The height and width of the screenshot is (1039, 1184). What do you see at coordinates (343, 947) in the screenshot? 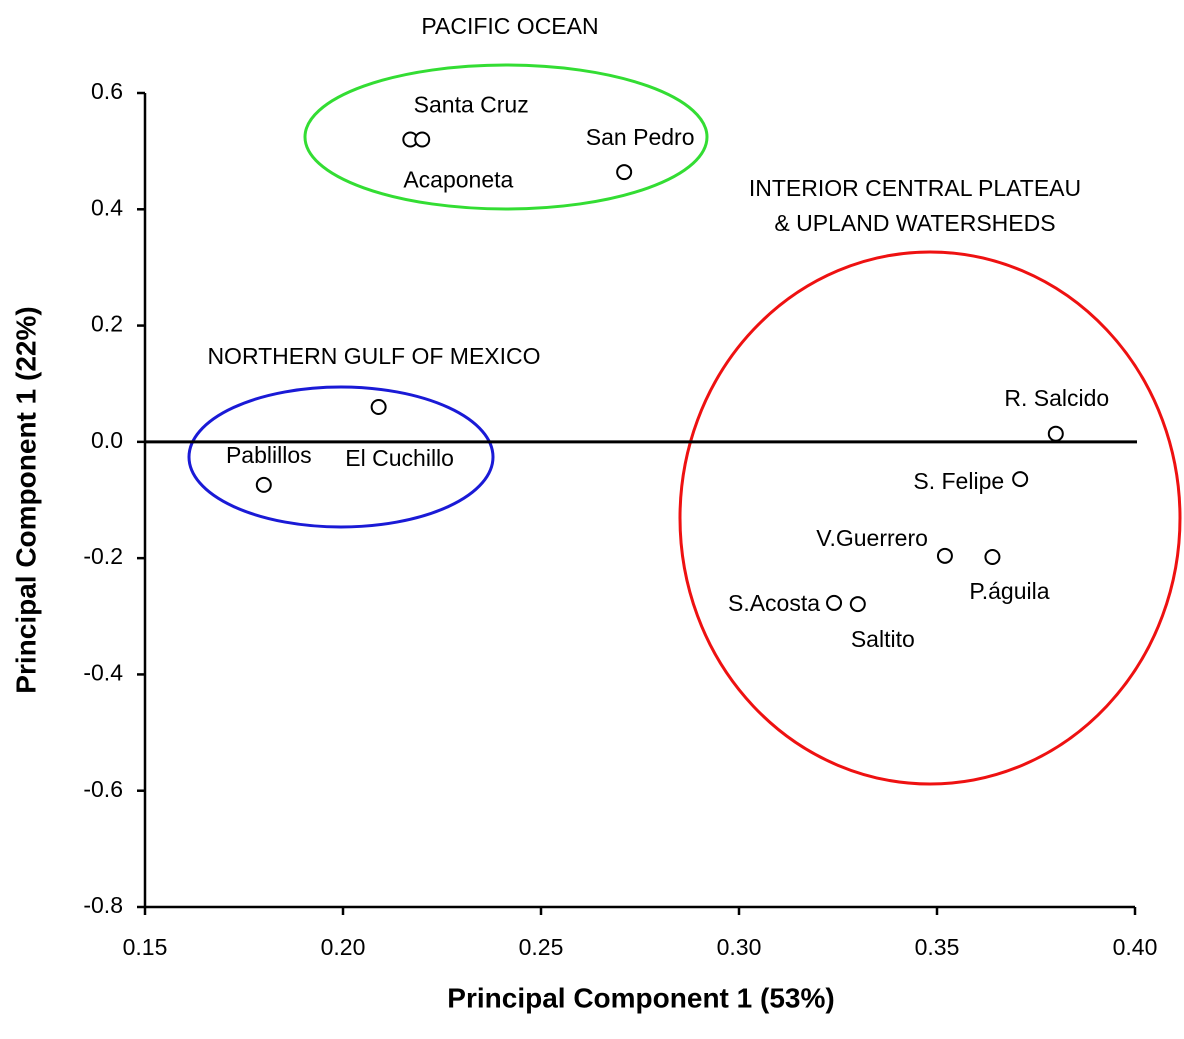
I see `x-tick-label: 0.20` at bounding box center [343, 947].